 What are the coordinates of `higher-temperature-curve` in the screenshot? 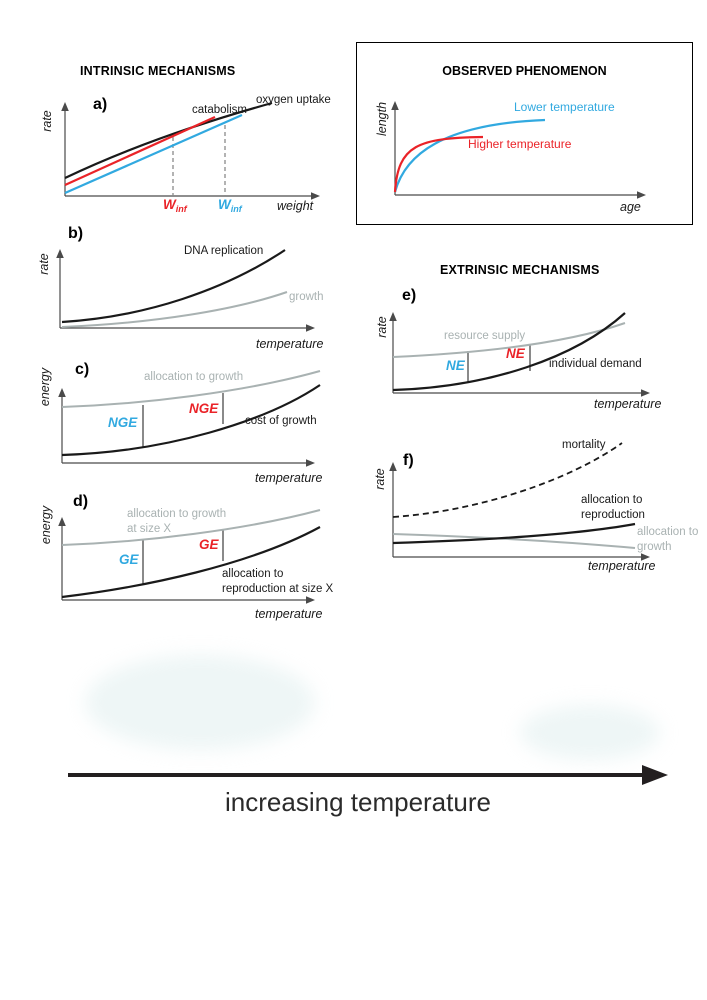 It's located at (439, 164).